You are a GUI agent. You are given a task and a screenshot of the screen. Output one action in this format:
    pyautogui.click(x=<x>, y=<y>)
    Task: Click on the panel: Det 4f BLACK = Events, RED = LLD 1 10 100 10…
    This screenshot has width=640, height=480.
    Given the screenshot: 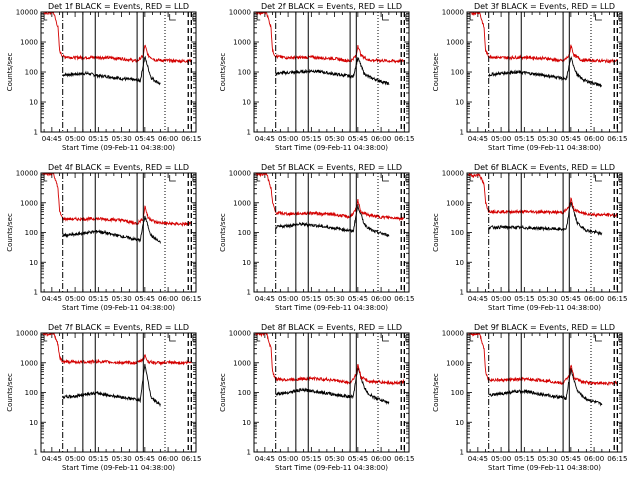 What is the action you would take?
    pyautogui.click(x=103, y=237)
    